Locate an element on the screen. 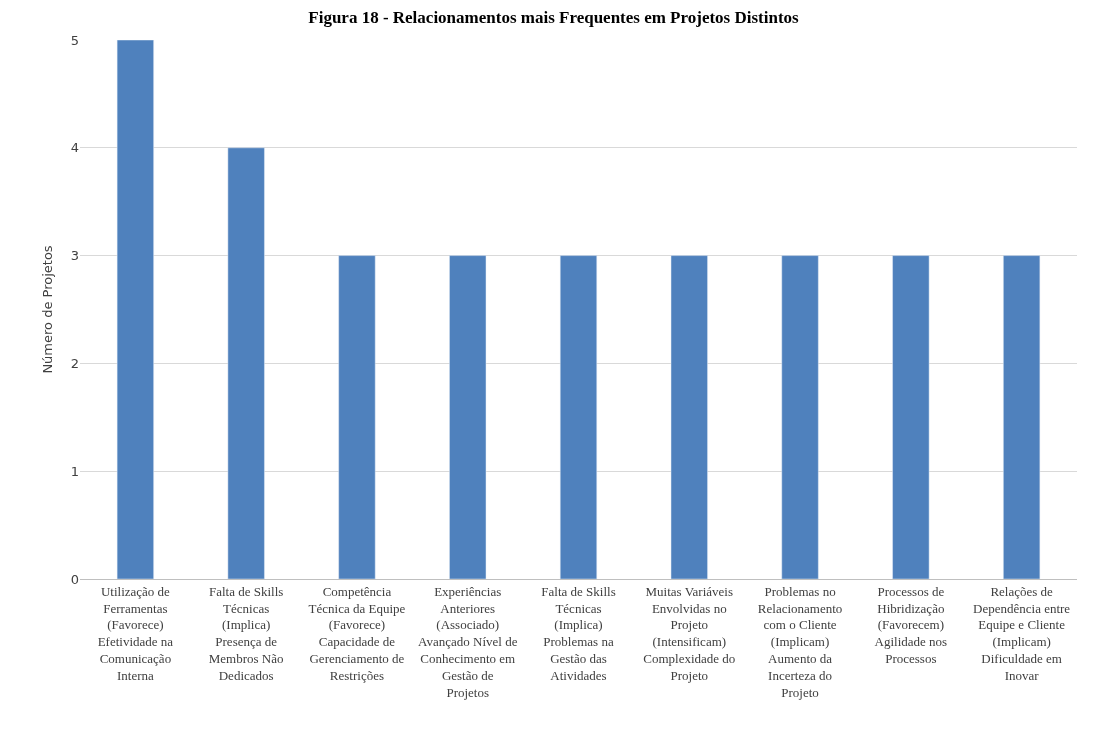  x-tick-label: Problemas no Relacionamento com o Cliente (Implicam) Aumento da Incerteza do Projeto is located at coordinates (800, 641).